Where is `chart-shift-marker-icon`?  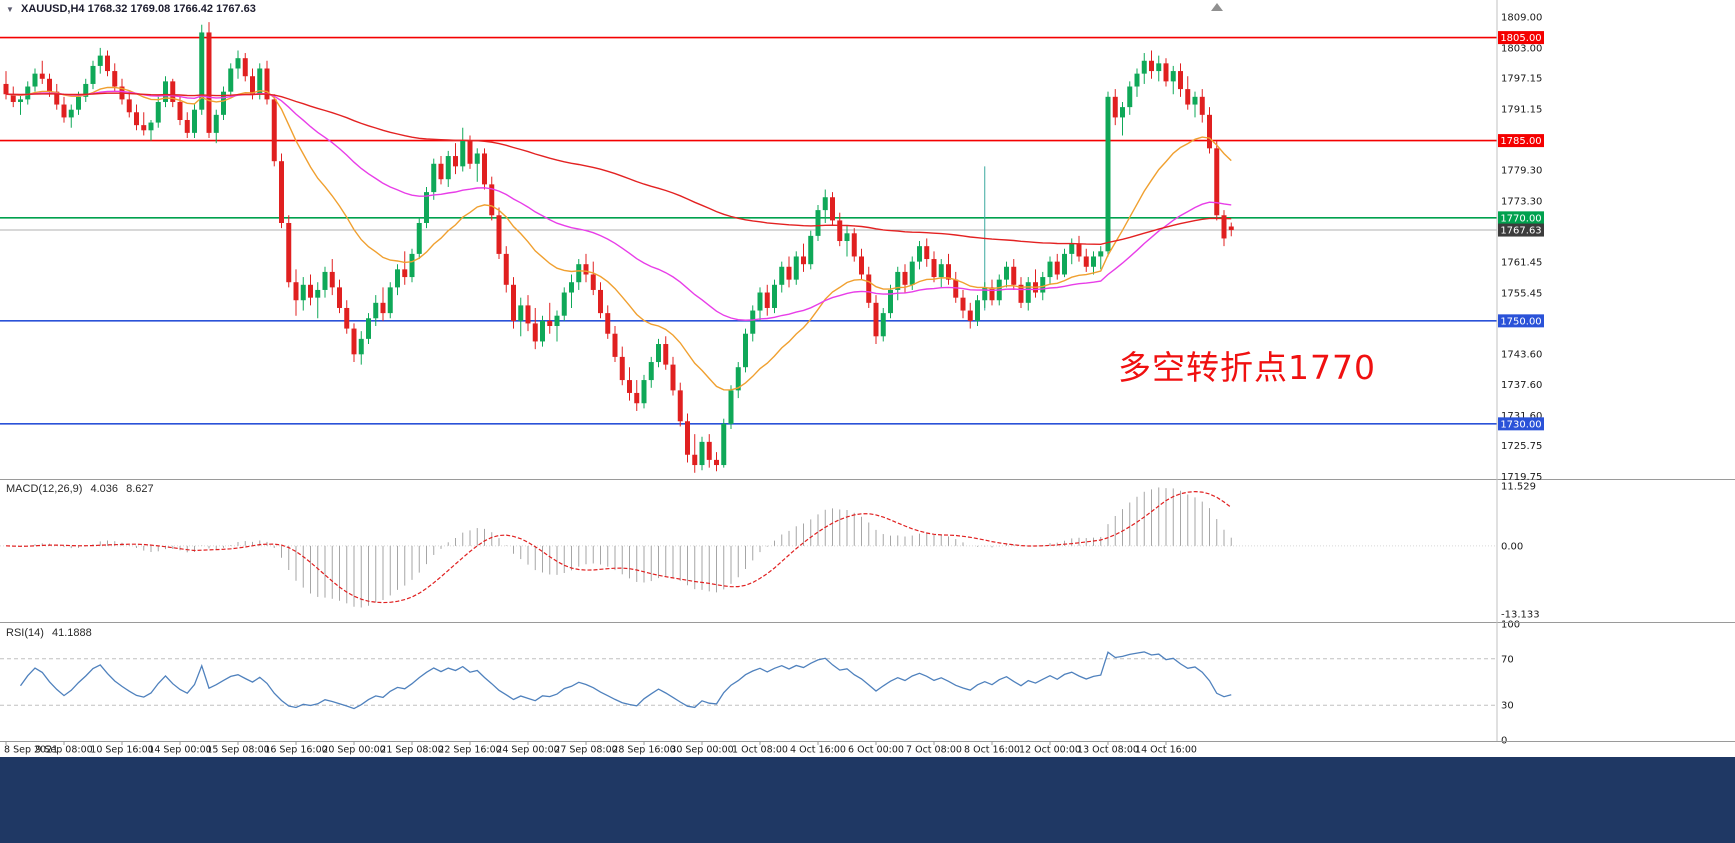
chart-shift-marker-icon is located at coordinates (1217, 7).